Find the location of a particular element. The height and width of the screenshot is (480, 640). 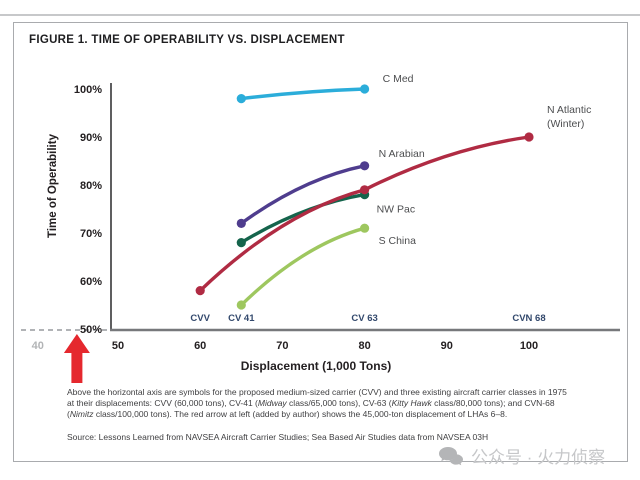

series-line-c-med is located at coordinates (303, 94).